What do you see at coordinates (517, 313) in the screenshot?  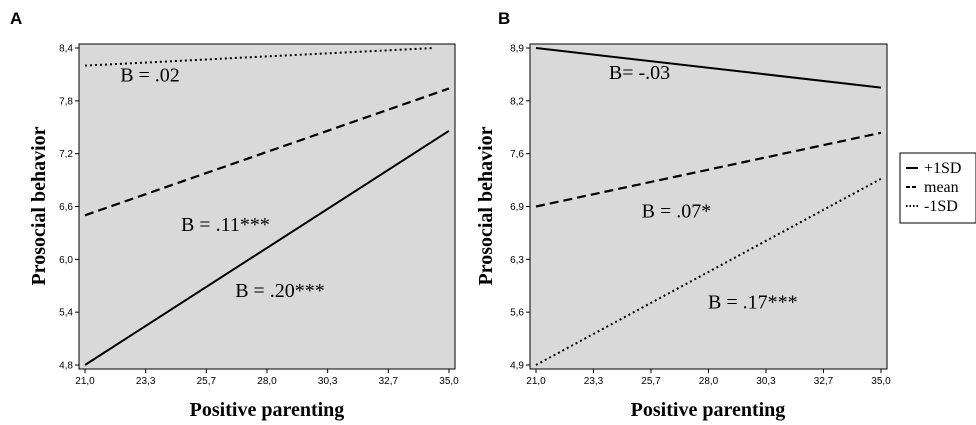 I see `panel-b-y-tick-label: 5,6` at bounding box center [517, 313].